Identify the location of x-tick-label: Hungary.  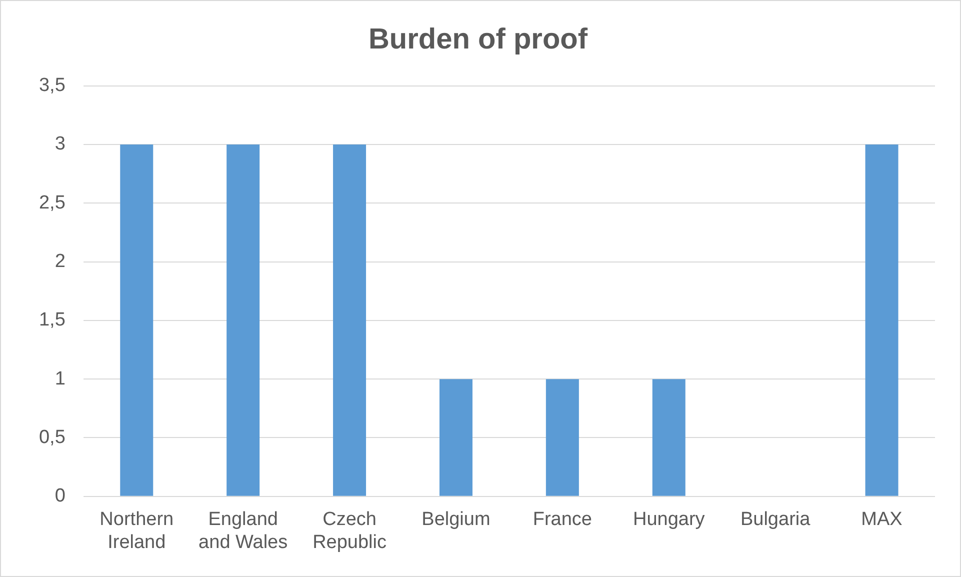
(669, 519).